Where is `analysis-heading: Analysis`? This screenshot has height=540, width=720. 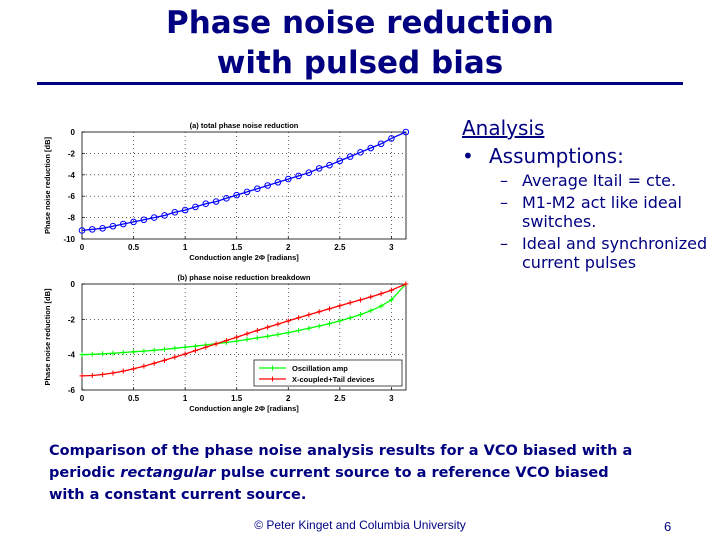
analysis-heading: Analysis is located at coordinates (503, 128).